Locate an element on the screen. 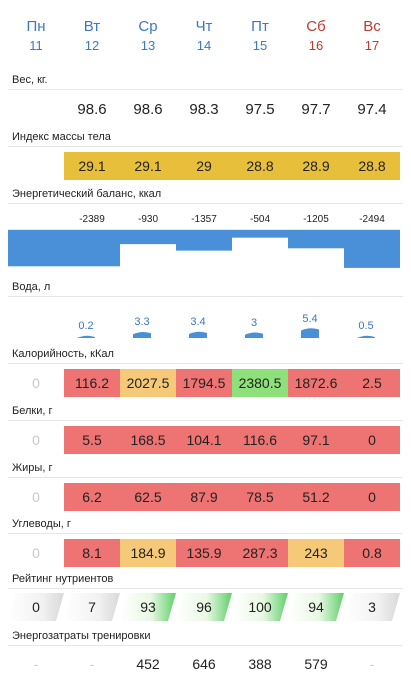 This screenshot has height=680, width=411. day-name: Пн is located at coordinates (36, 26).